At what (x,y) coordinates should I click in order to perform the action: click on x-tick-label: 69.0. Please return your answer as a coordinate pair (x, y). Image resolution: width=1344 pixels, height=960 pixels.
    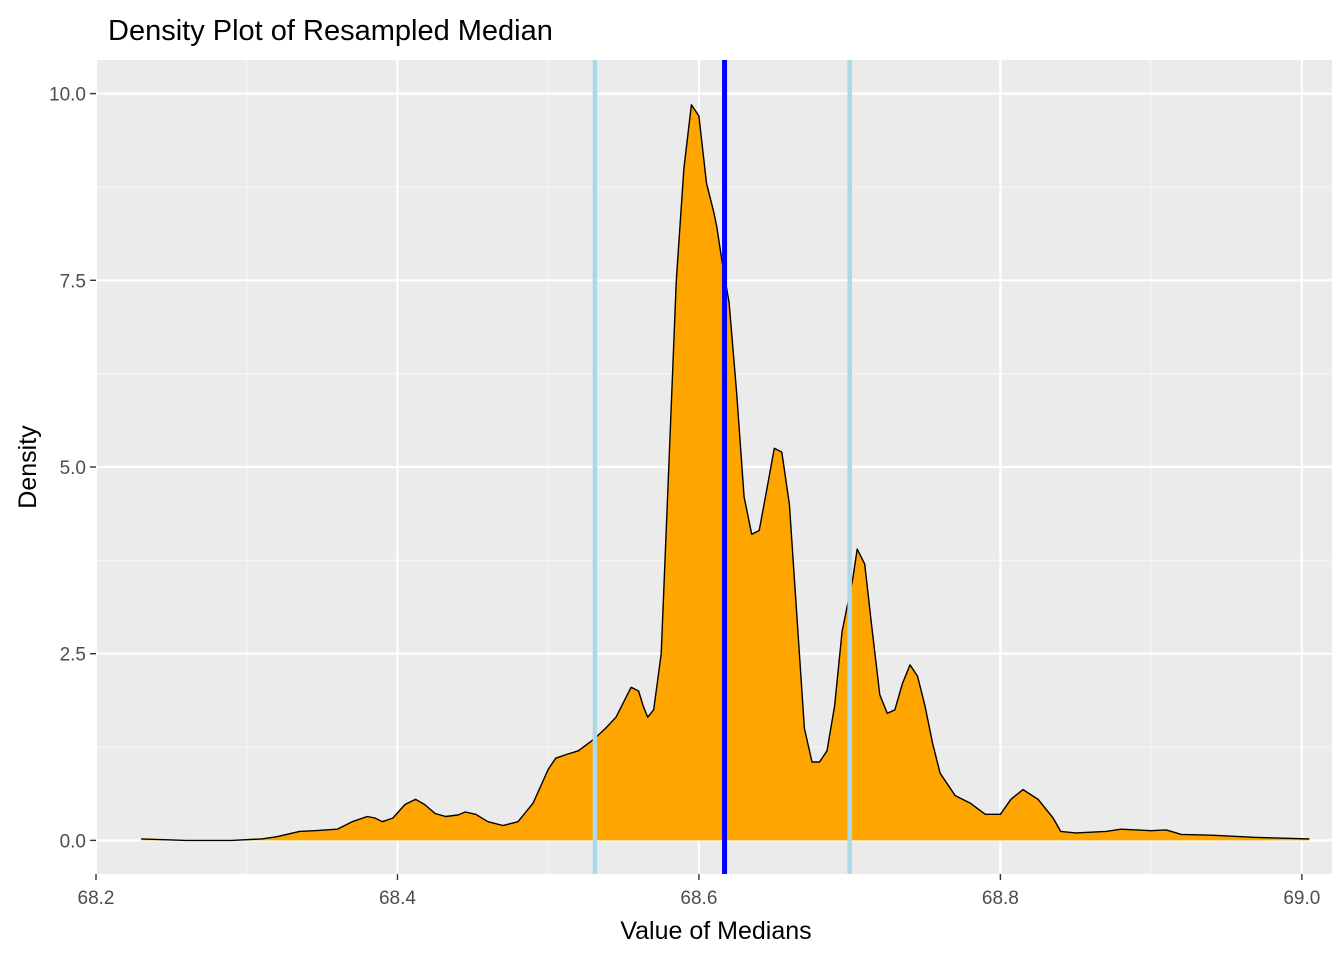
    Looking at the image, I should click on (1301, 898).